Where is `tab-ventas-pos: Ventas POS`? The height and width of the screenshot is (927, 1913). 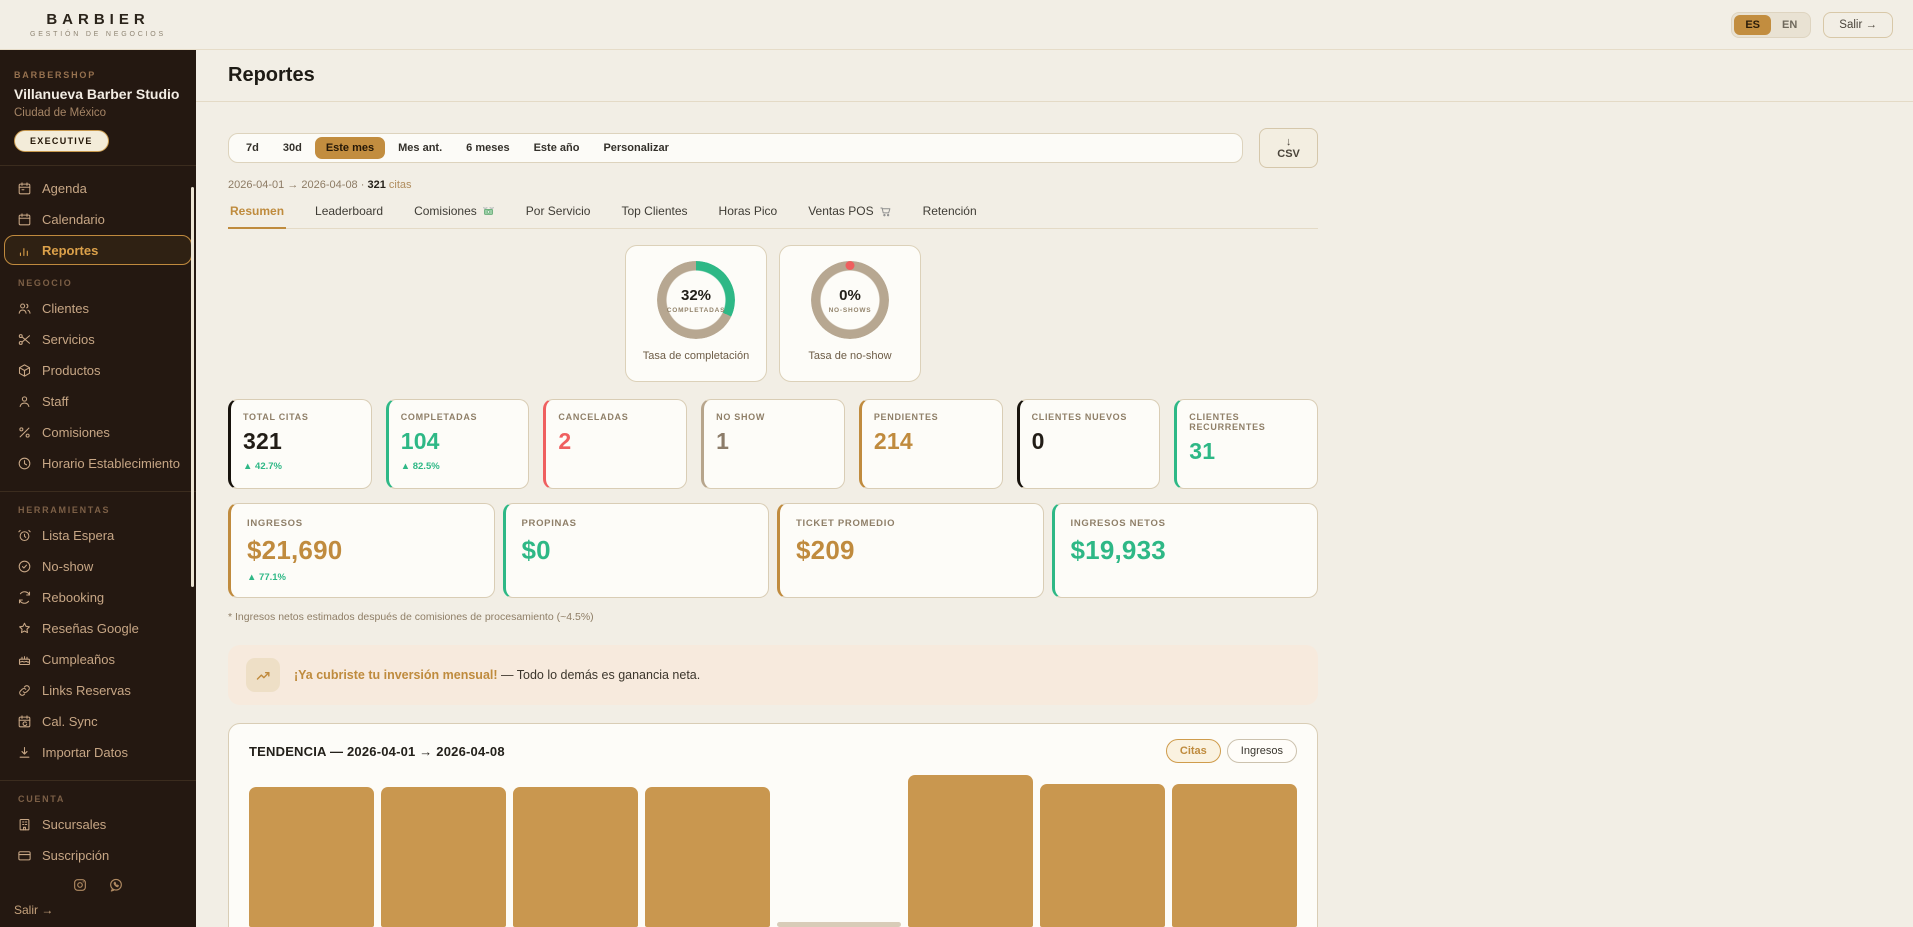 tab-ventas-pos: Ventas POS is located at coordinates (849, 216).